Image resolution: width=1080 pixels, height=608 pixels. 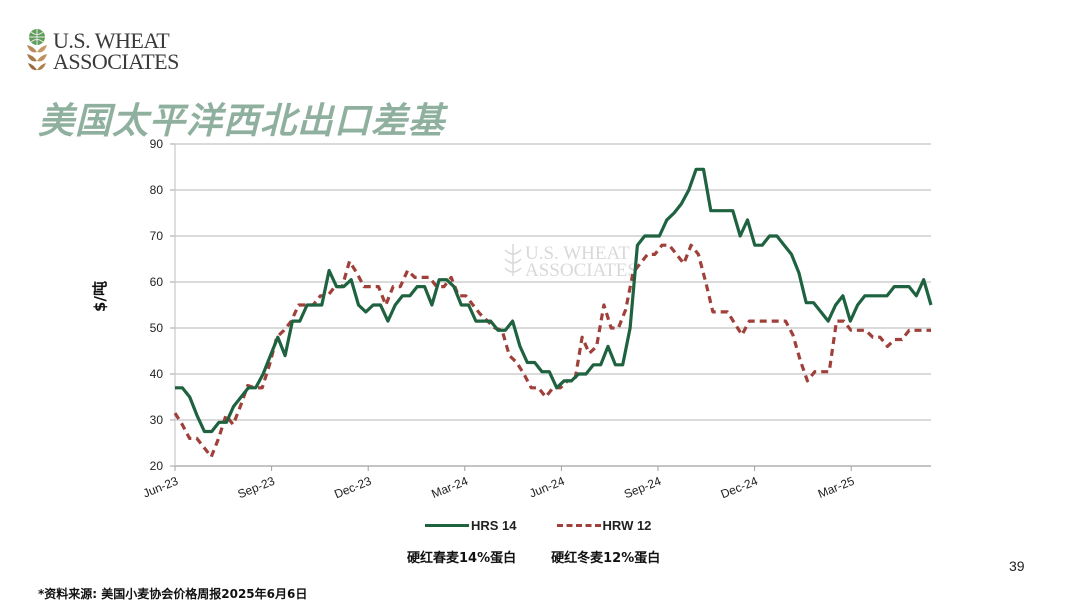 I want to click on x-tick-label: Sep-24, so click(x=642, y=488).